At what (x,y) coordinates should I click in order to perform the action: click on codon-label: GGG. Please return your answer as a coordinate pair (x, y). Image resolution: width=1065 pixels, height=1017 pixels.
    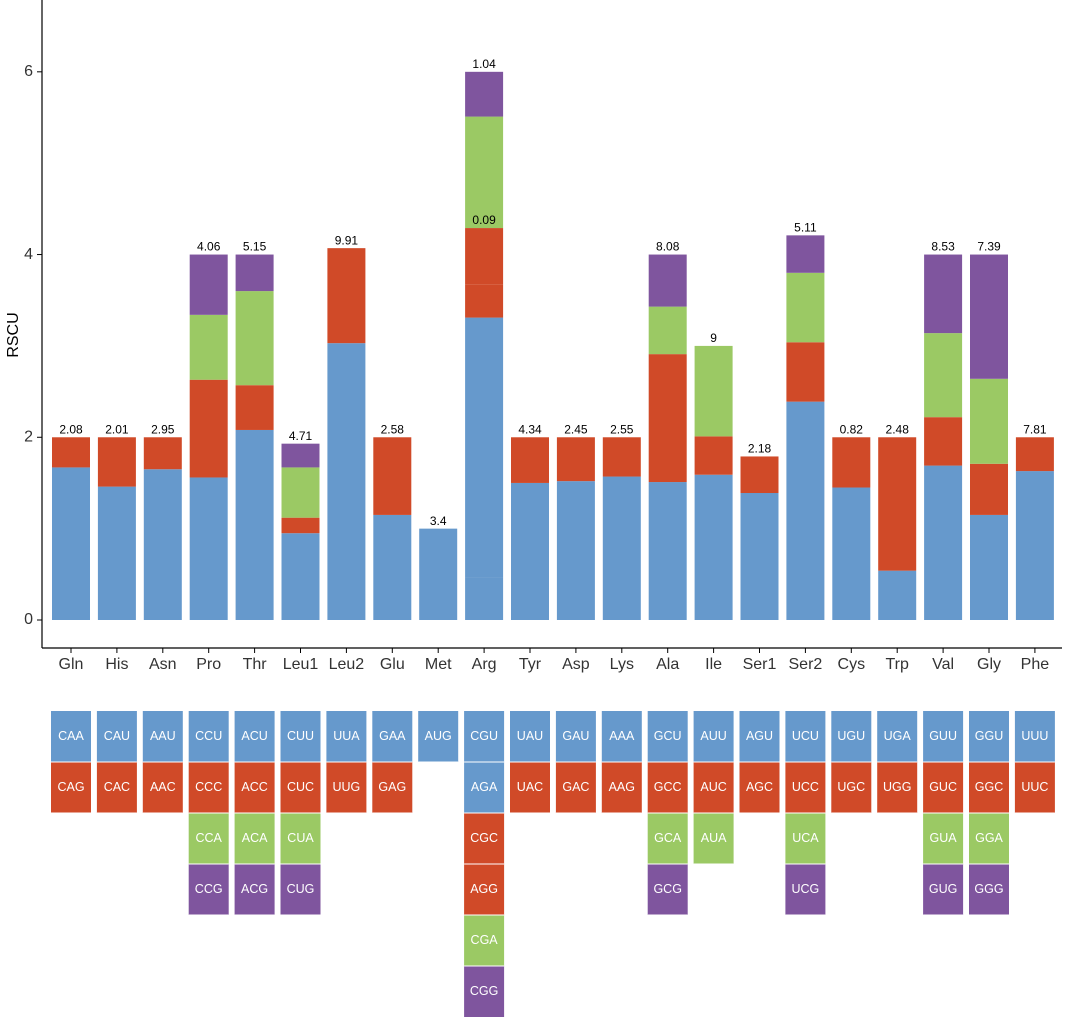
    Looking at the image, I should click on (988, 889).